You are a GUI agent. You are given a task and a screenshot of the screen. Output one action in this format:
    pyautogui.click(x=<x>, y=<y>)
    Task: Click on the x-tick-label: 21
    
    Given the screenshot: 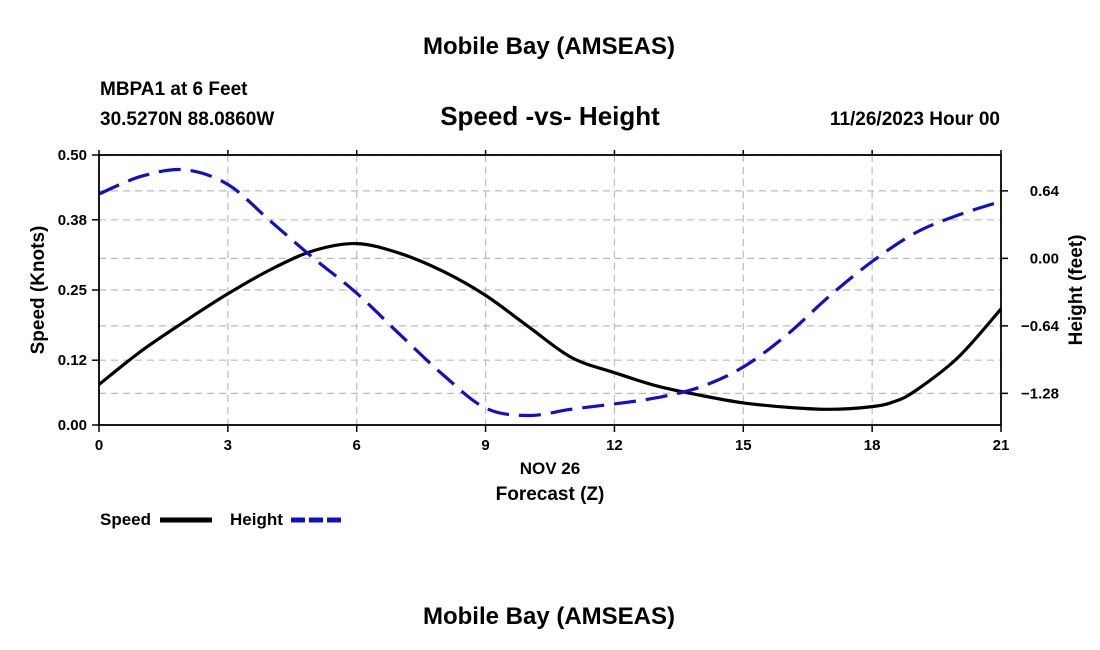 What is the action you would take?
    pyautogui.click(x=1001, y=445)
    